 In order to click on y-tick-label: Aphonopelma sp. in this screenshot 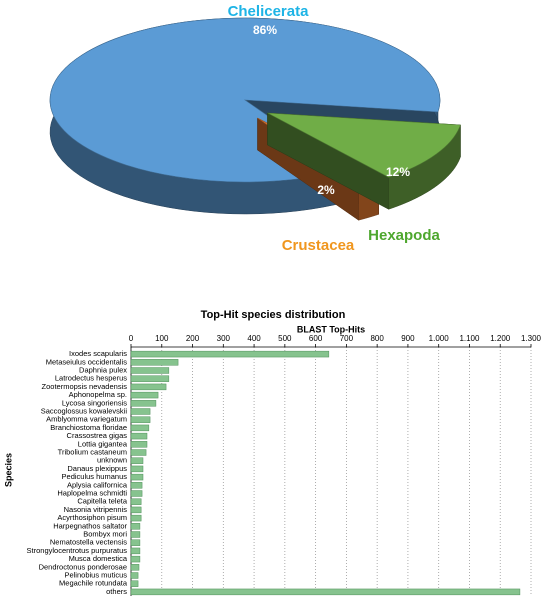, I will do `click(98, 394)`.